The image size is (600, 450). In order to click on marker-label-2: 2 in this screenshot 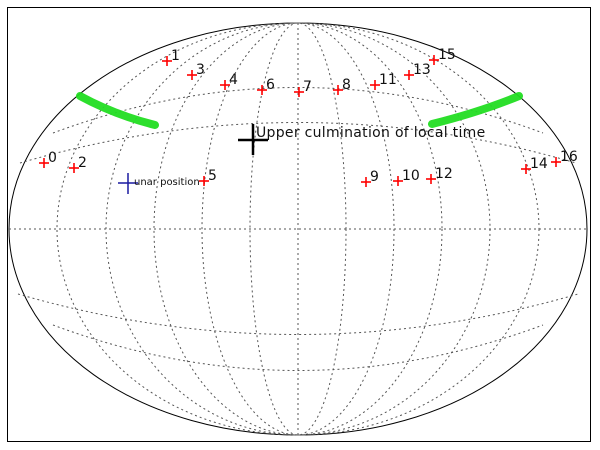, I will do `click(82, 163)`.